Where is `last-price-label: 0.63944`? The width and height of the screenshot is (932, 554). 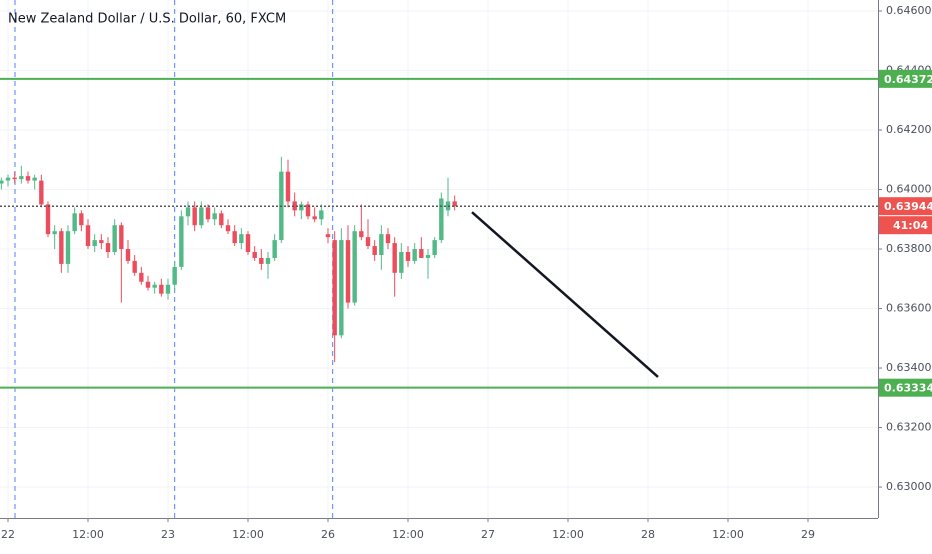
last-price-label: 0.63944 is located at coordinates (908, 206).